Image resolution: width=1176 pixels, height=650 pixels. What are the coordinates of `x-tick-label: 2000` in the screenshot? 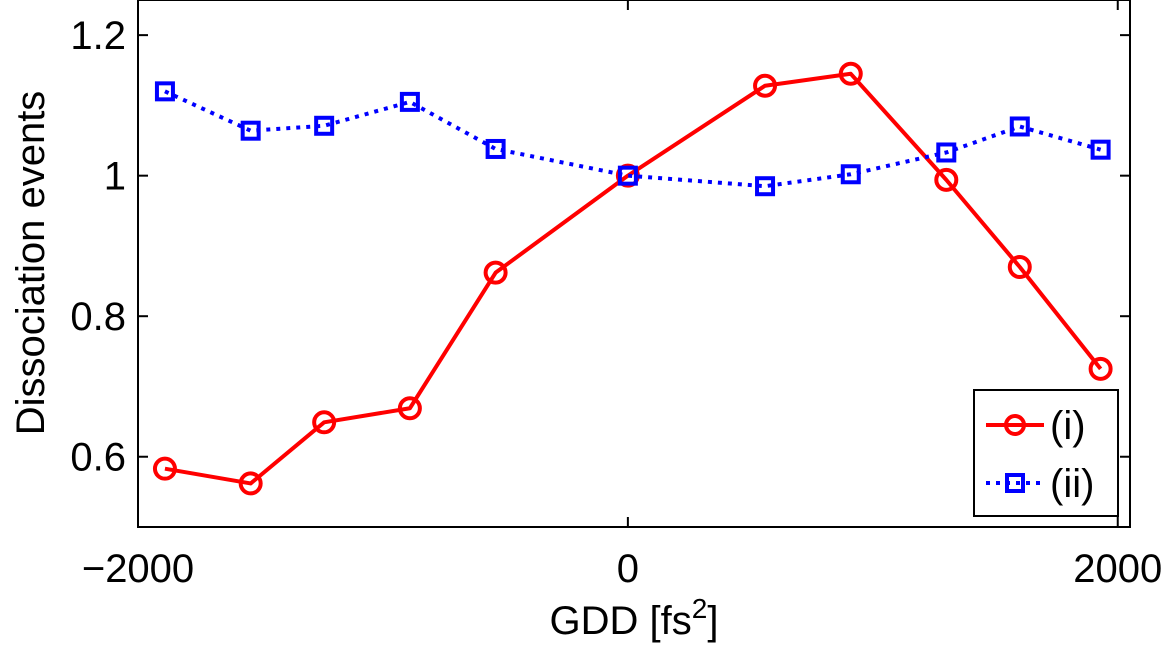 It's located at (1117, 569).